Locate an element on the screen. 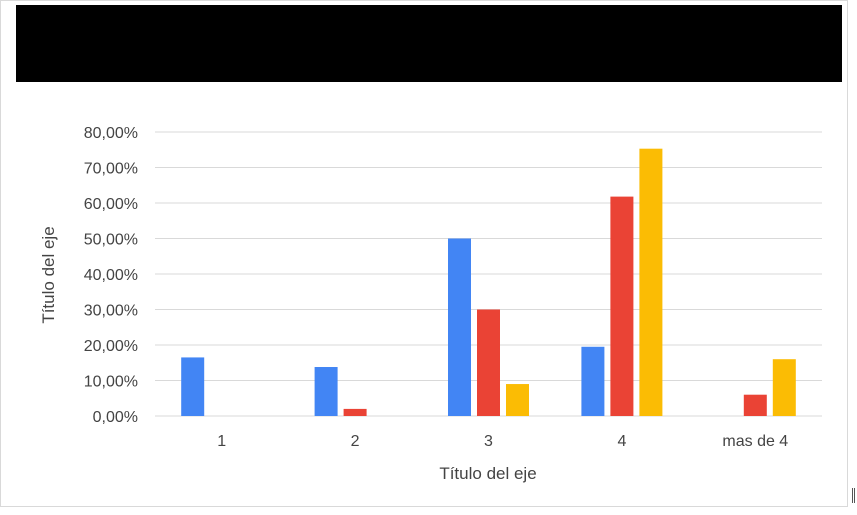  y-tick-label: 0,00% is located at coordinates (115, 417).